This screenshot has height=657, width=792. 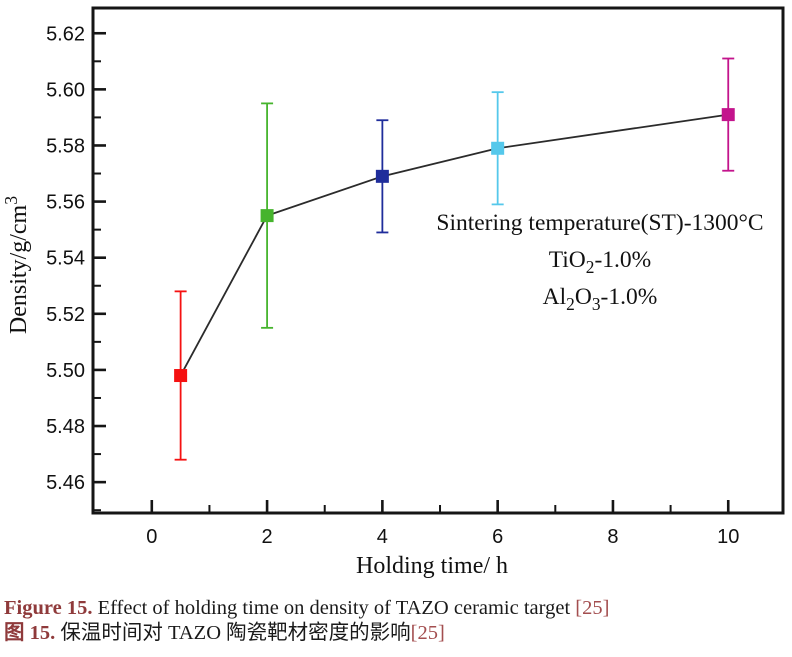 I want to click on y-tick-label: 5.52, so click(x=65, y=315).